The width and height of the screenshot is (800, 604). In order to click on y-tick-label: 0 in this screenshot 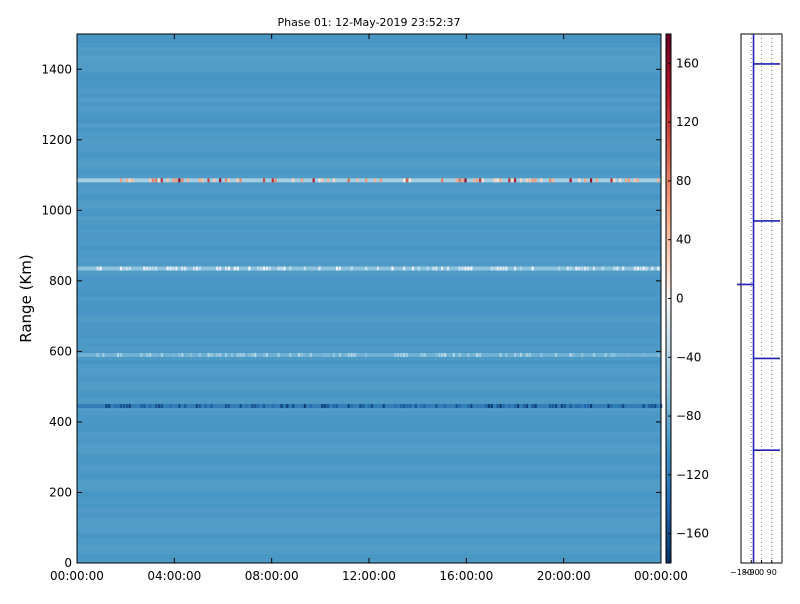, I will do `click(68, 563)`.